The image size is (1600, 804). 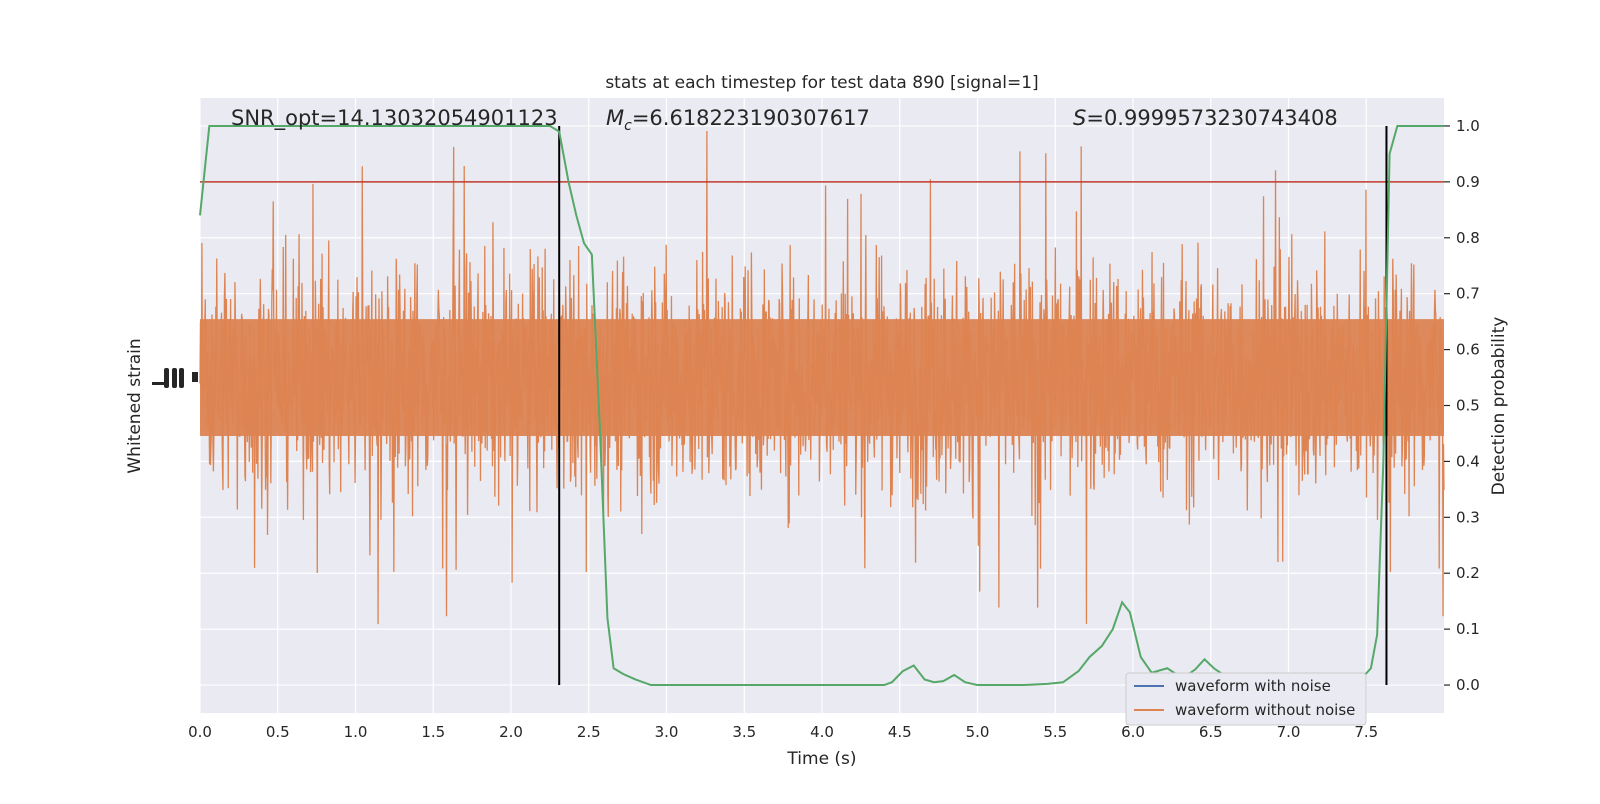 What do you see at coordinates (1468, 294) in the screenshot?
I see `right-tick-label-7: 0.7` at bounding box center [1468, 294].